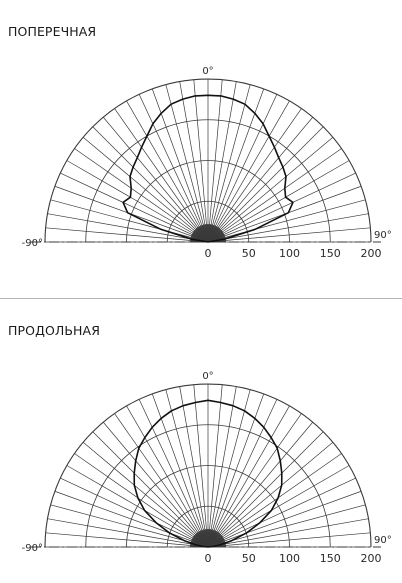 This screenshot has width=402, height=583. I want to click on chart-title: ПОПЕРЕЧНАЯ, so click(52, 31).